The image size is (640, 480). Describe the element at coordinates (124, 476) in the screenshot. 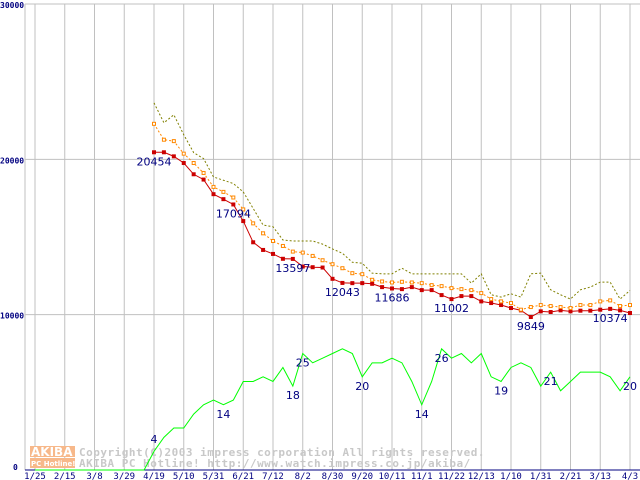

I see `x-tick-label: 3/29` at that location.